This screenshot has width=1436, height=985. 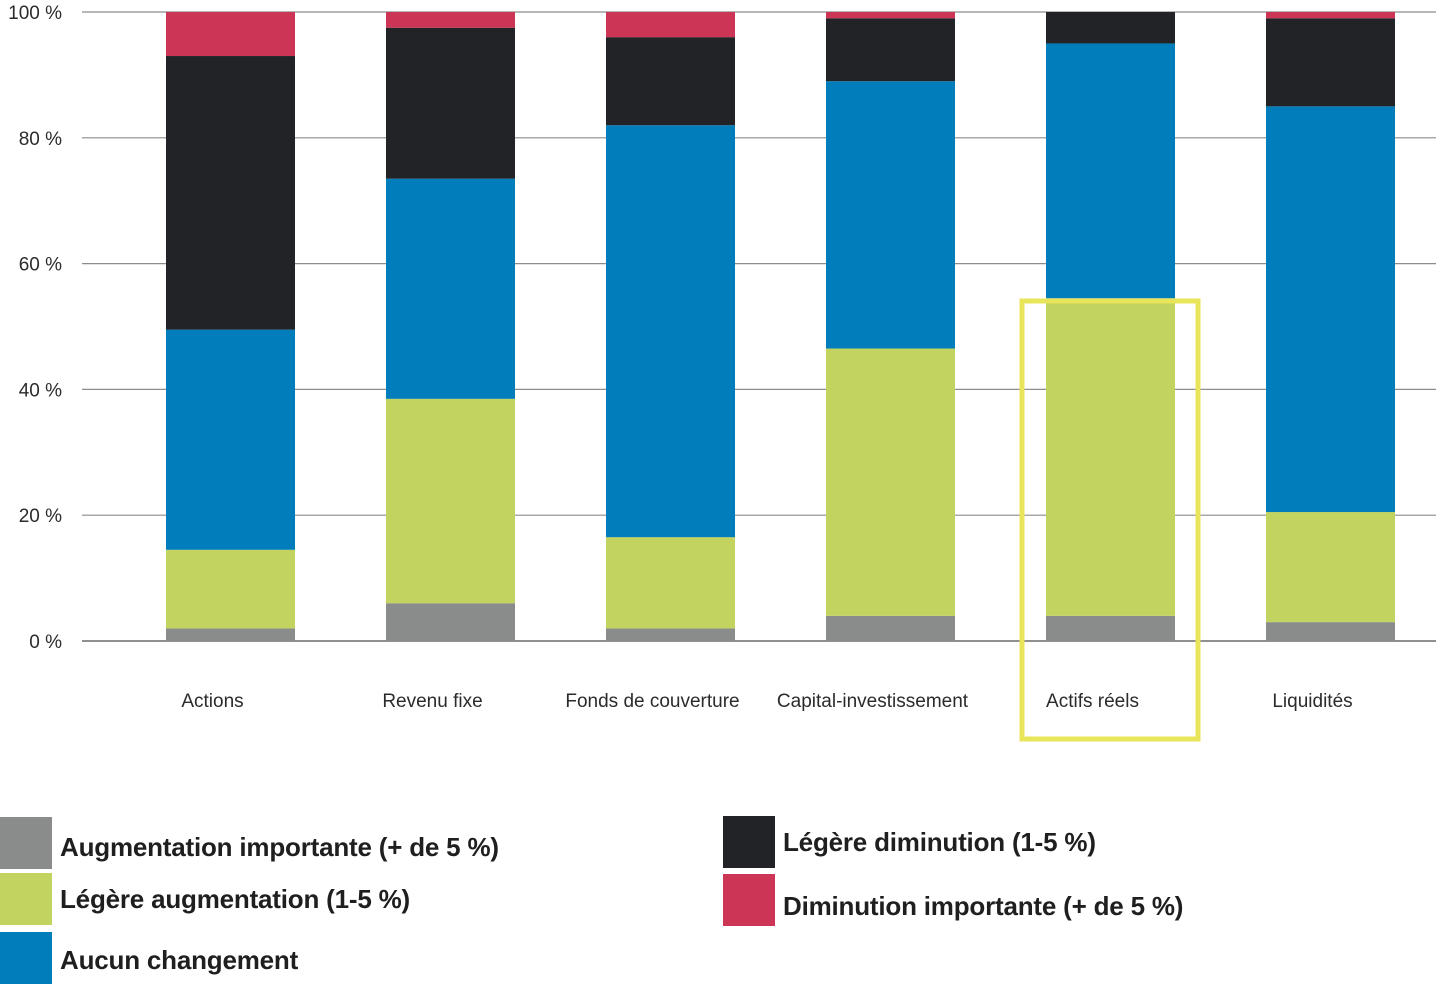 I want to click on x-category-label: Actifs réels, so click(x=1092, y=701).